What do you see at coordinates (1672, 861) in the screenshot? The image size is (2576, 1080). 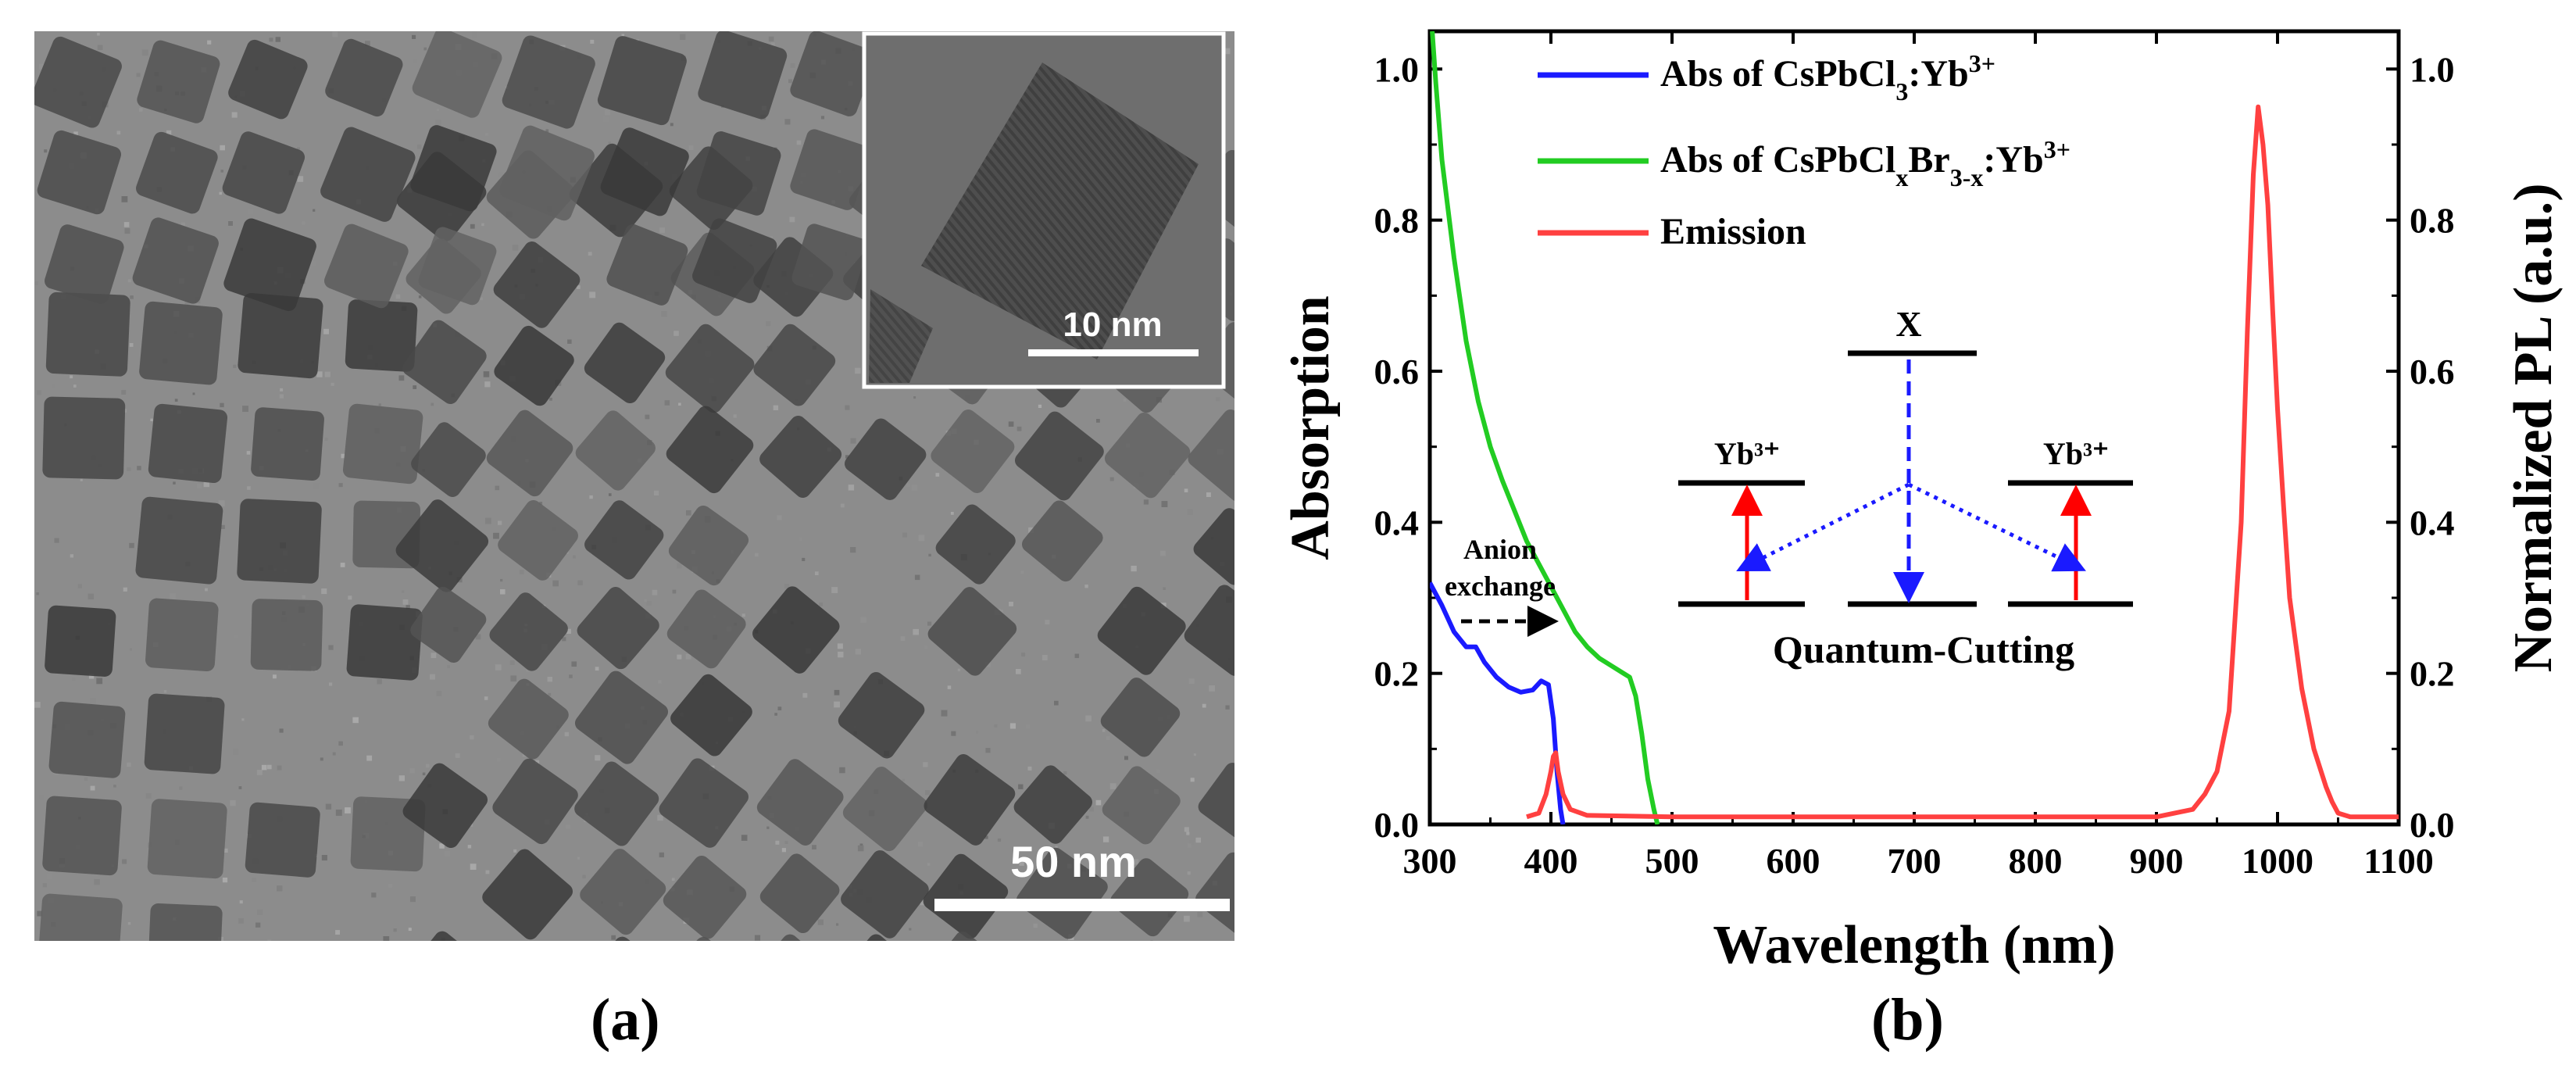 I see `x-tick-label: 500` at bounding box center [1672, 861].